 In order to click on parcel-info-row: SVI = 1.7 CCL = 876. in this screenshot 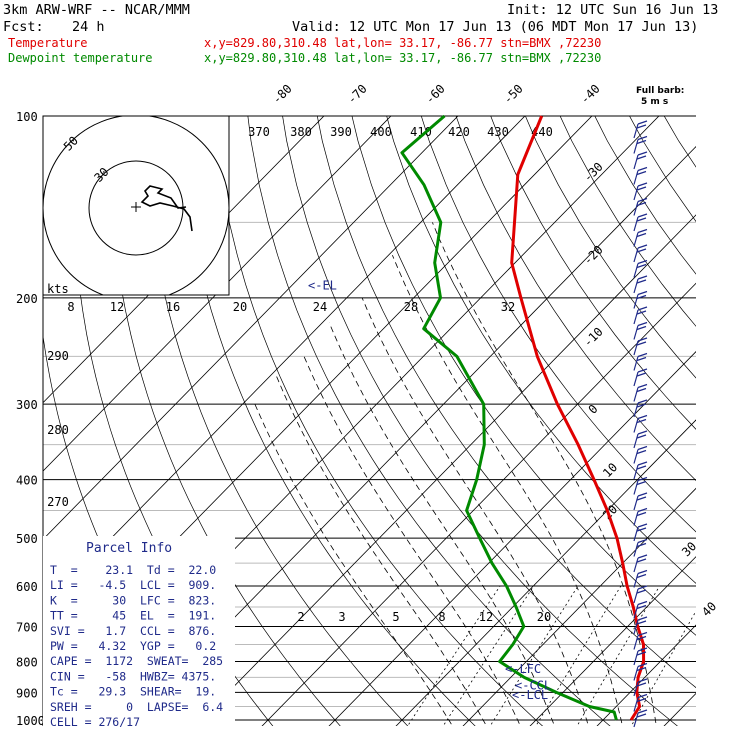, I will do `click(133, 631)`.